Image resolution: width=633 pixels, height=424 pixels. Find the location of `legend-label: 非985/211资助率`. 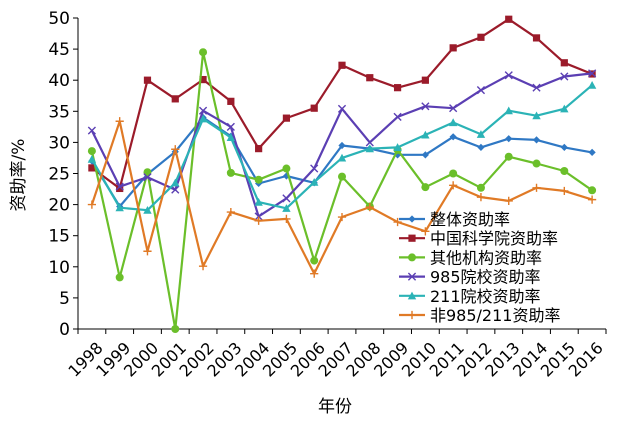

legend-label: 非985/211资助率 is located at coordinates (495, 315).